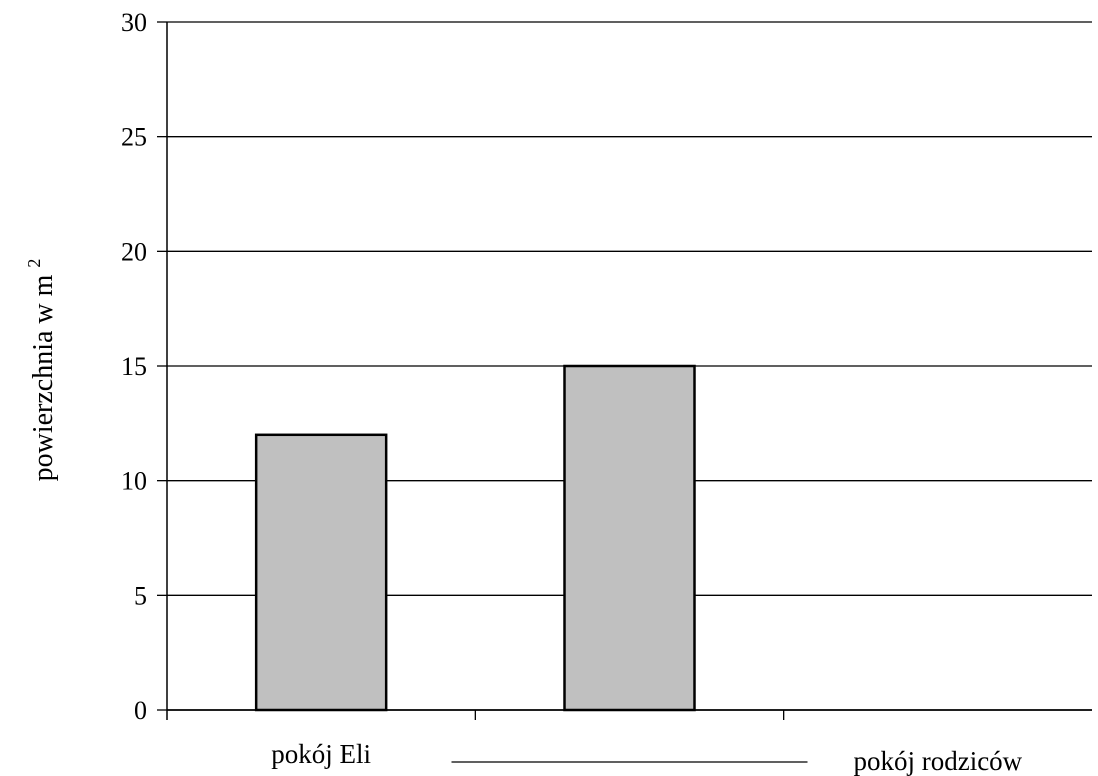 This screenshot has width=1098, height=776. Describe the element at coordinates (134, 22) in the screenshot. I see `y-tick-label-30: 30` at that location.